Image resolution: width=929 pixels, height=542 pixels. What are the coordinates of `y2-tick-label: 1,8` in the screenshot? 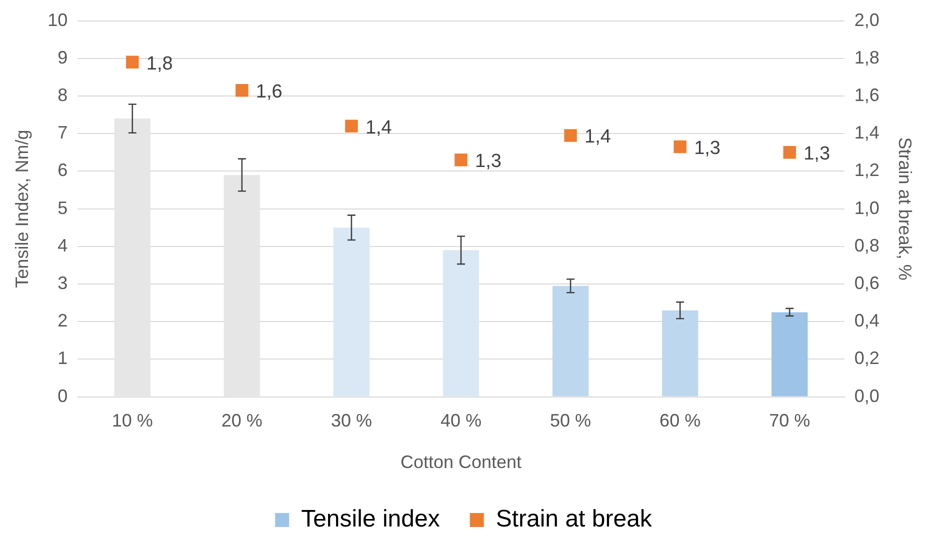 It's located at (867, 57).